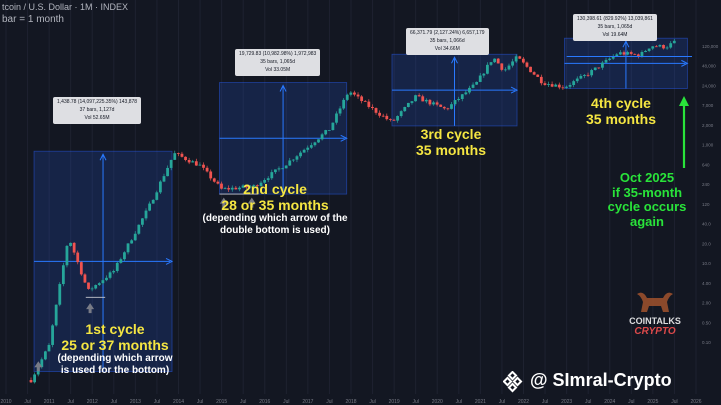  What do you see at coordinates (115, 359) in the screenshot?
I see `cycle1-note: (depending which arrow` at bounding box center [115, 359].